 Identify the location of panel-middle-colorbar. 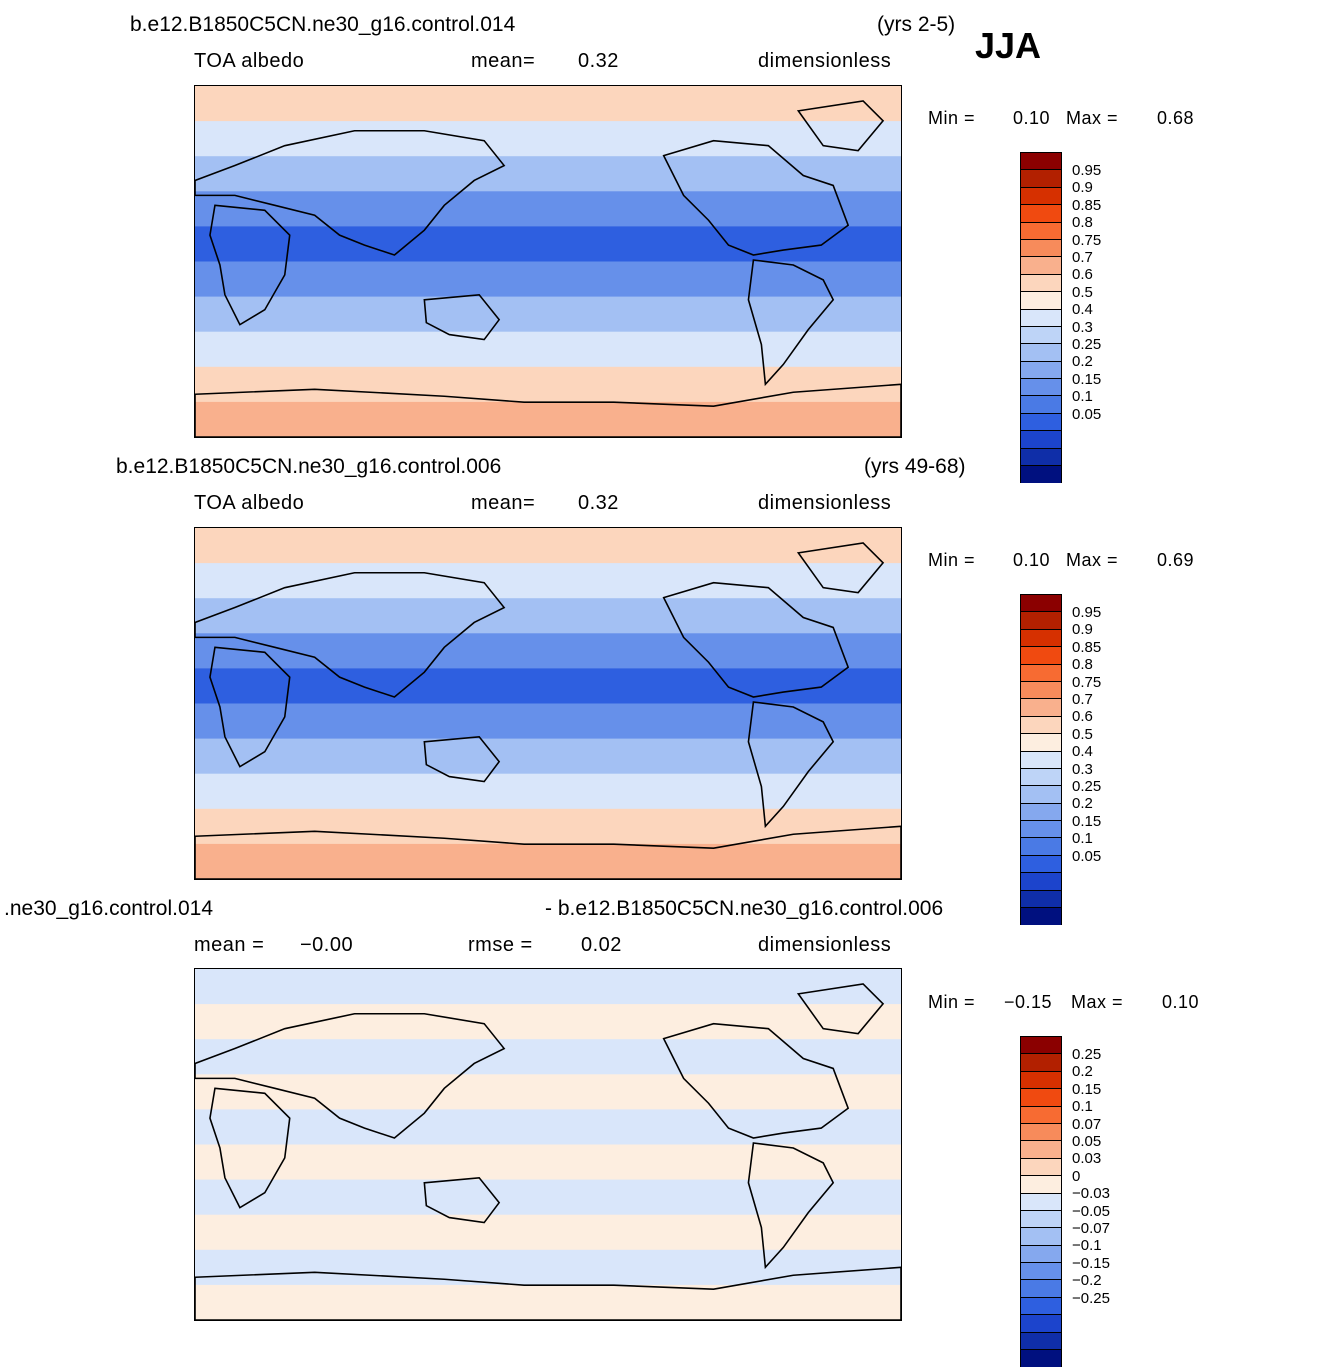
(1041, 760).